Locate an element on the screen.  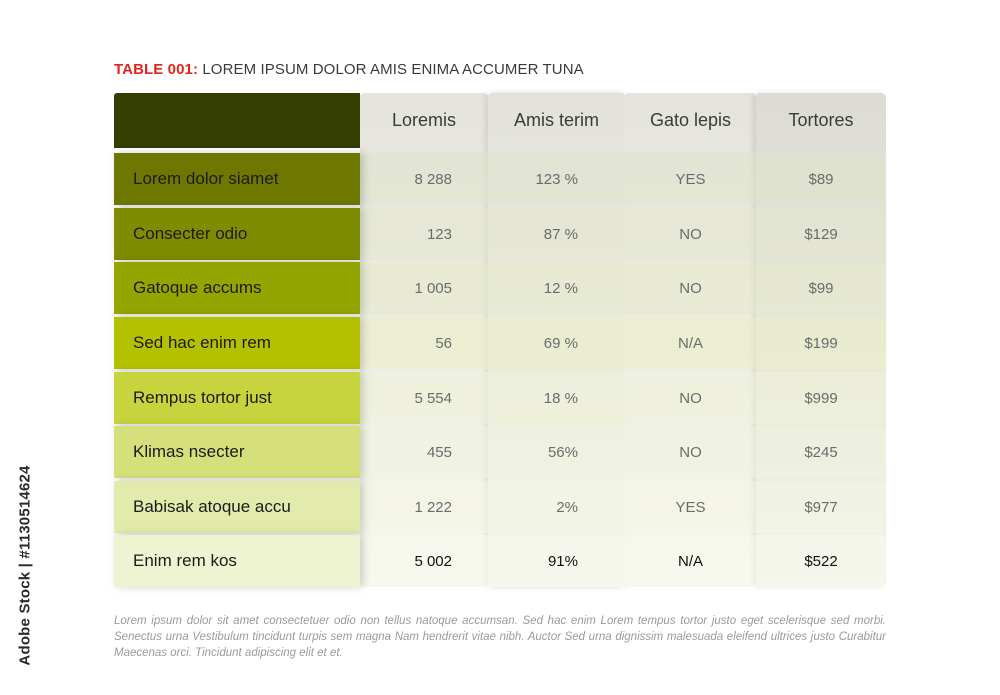
cell-amis-terim: 69 % is located at coordinates (560, 343).